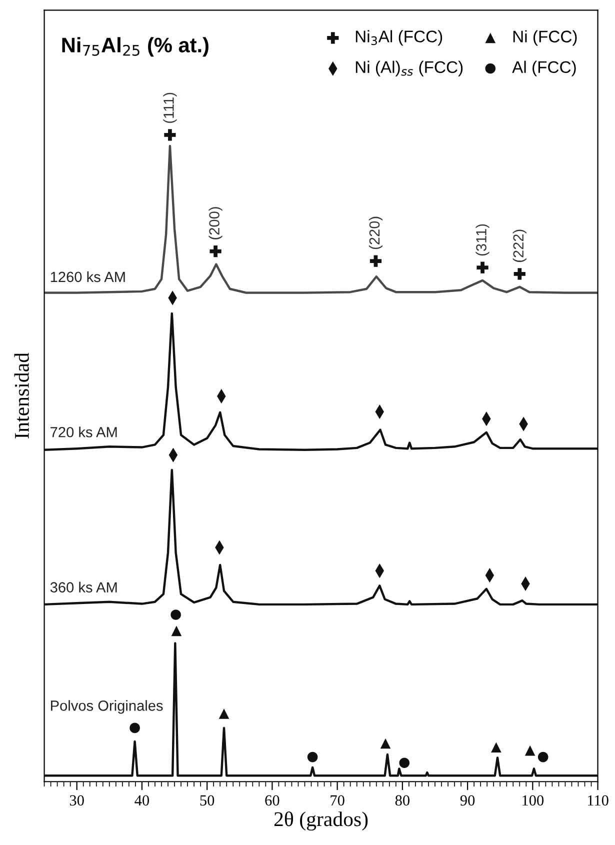 The height and width of the screenshot is (845, 615). Describe the element at coordinates (170, 107) in the screenshot. I see `annotation: (111)` at that location.